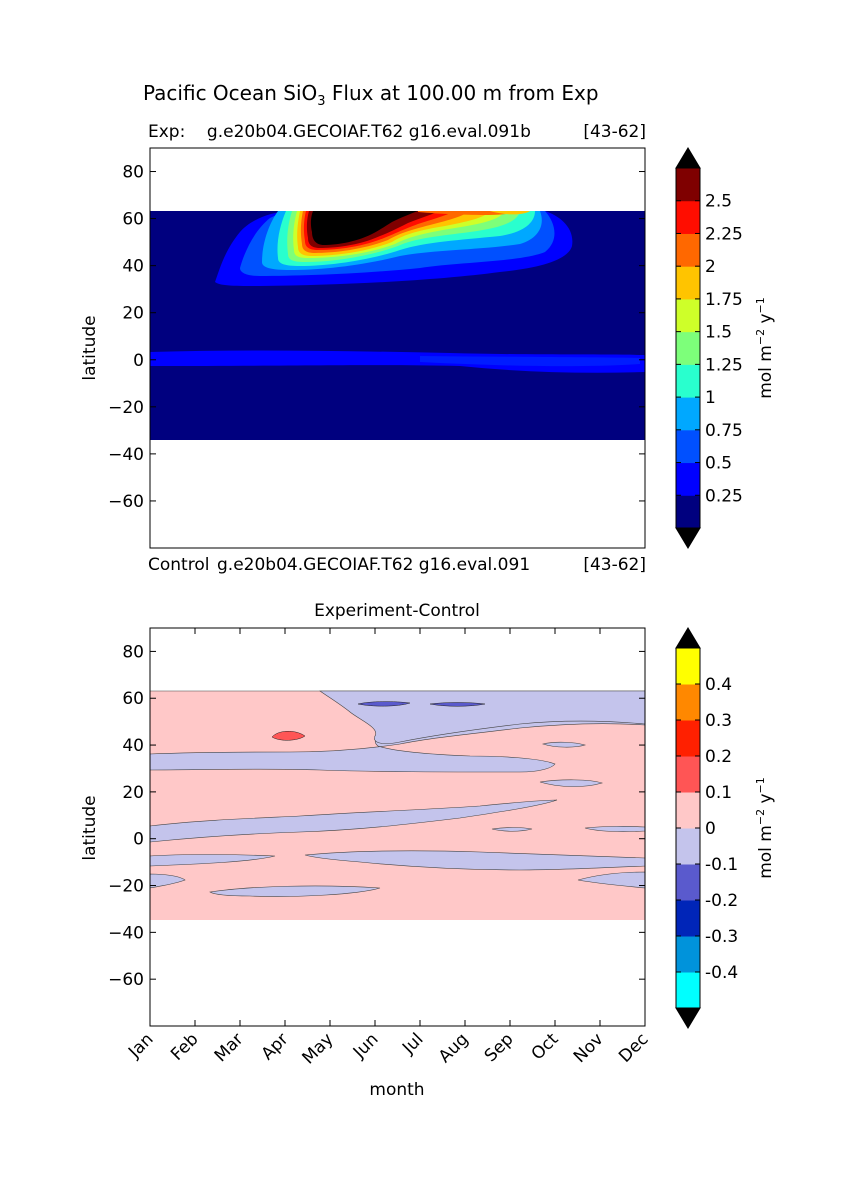  I want to click on top-y-label: latitude, so click(90, 347).